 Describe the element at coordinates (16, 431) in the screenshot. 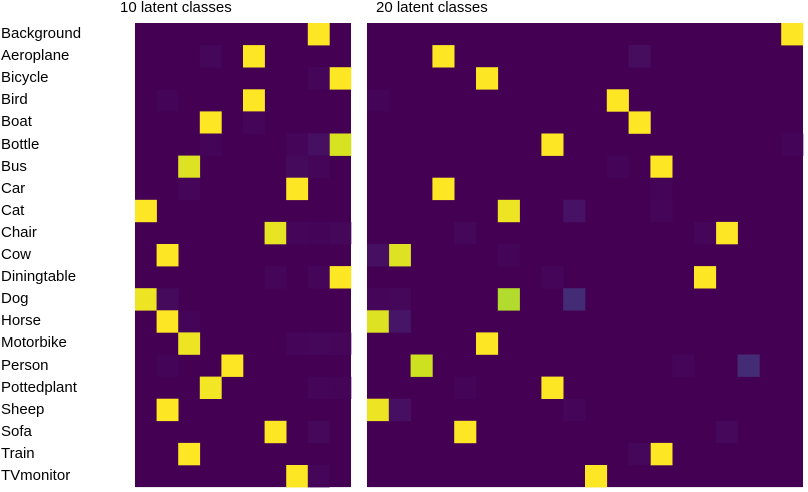

I see `row-label-sofa: Sofa` at that location.